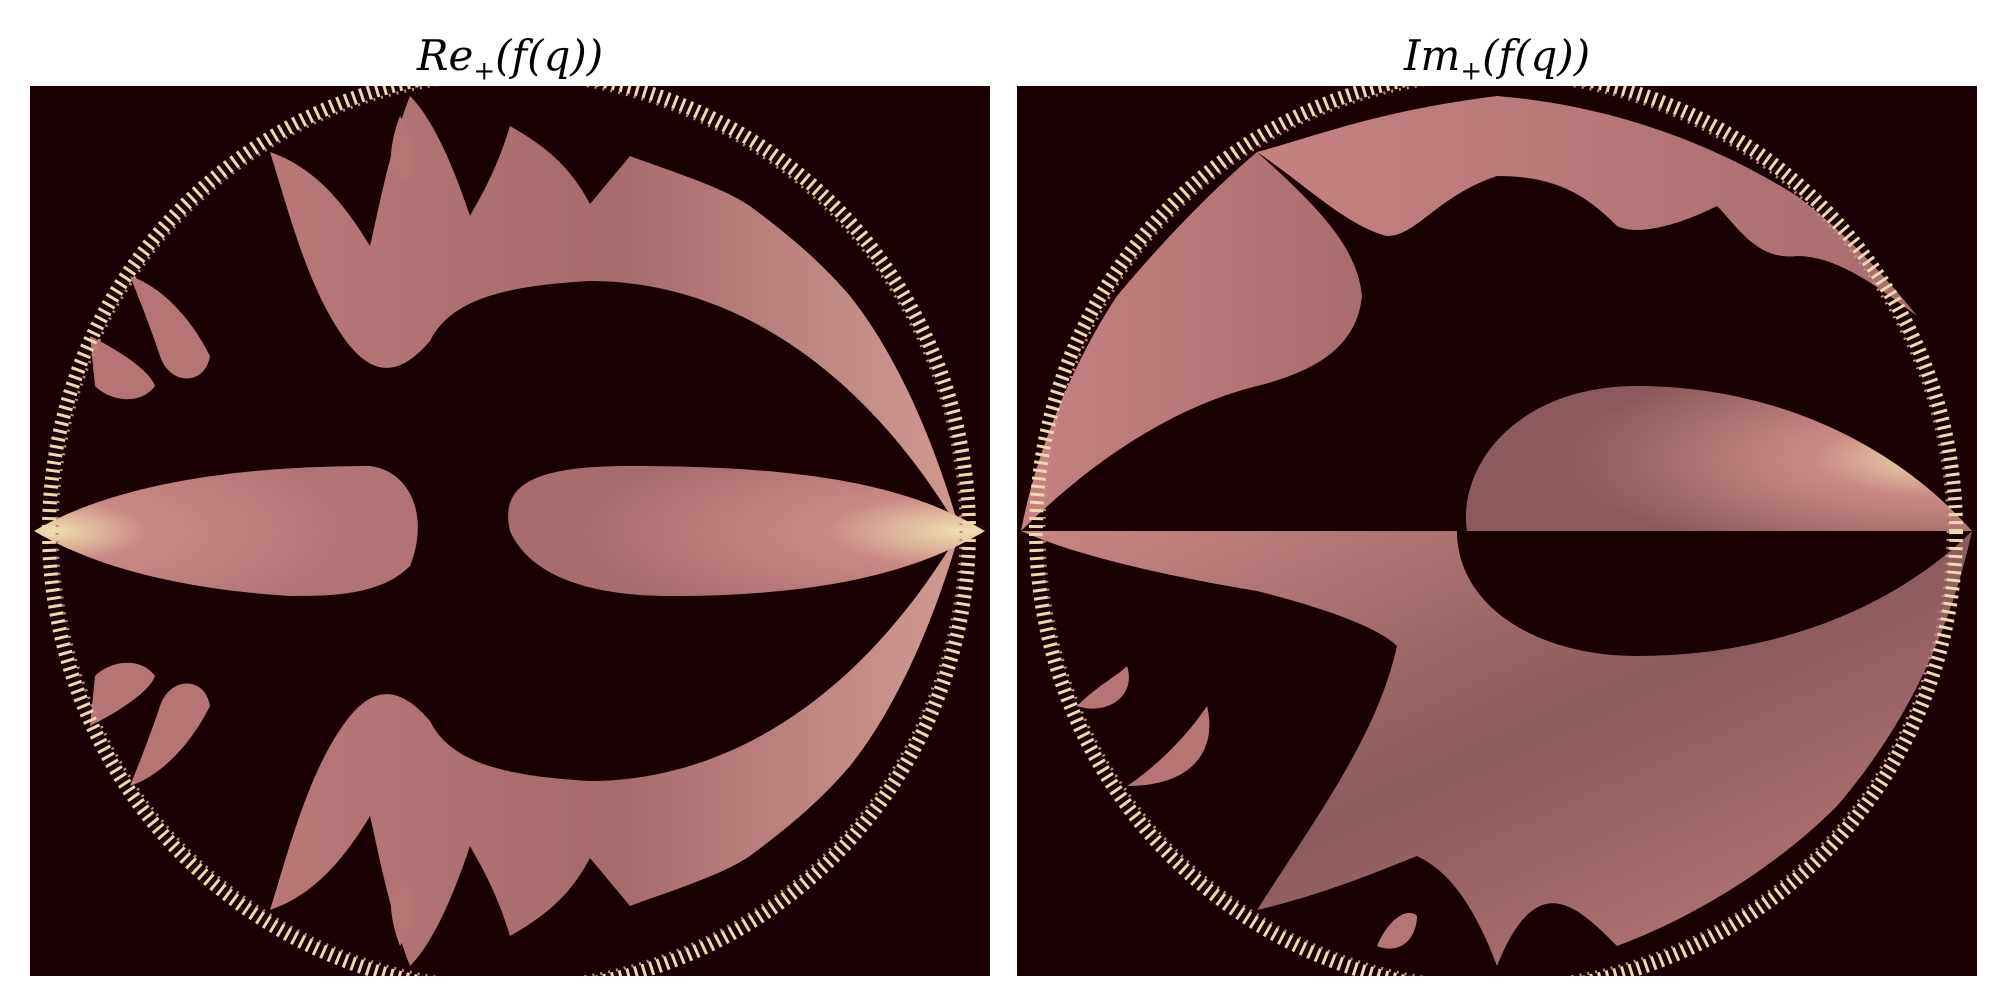 The image size is (2000, 1000). What do you see at coordinates (1587, 206) in the screenshot?
I see `top-band` at bounding box center [1587, 206].